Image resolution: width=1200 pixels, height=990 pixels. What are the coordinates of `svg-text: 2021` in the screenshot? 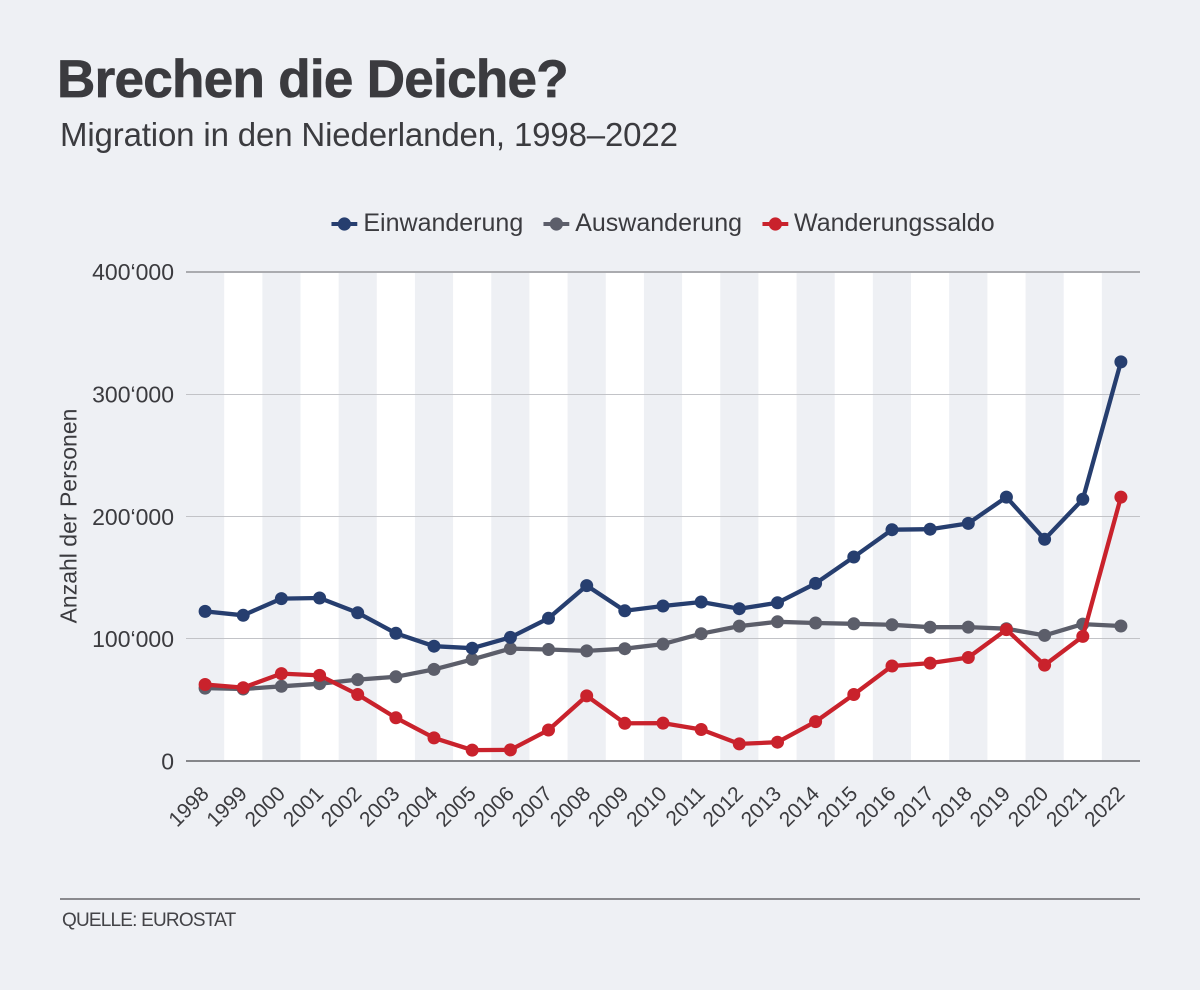 It's located at (1066, 806).